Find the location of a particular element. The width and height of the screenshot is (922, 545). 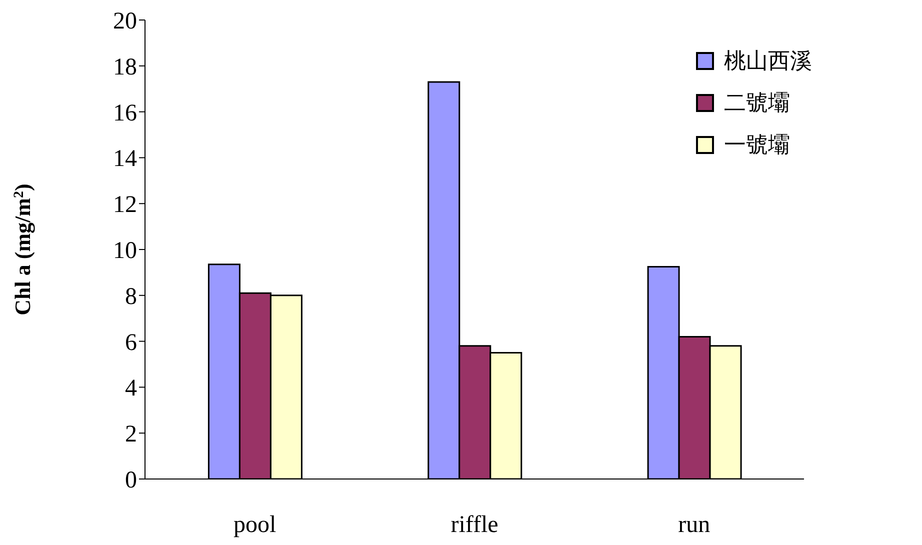

y-tick-label: 2 is located at coordinates (131, 435).